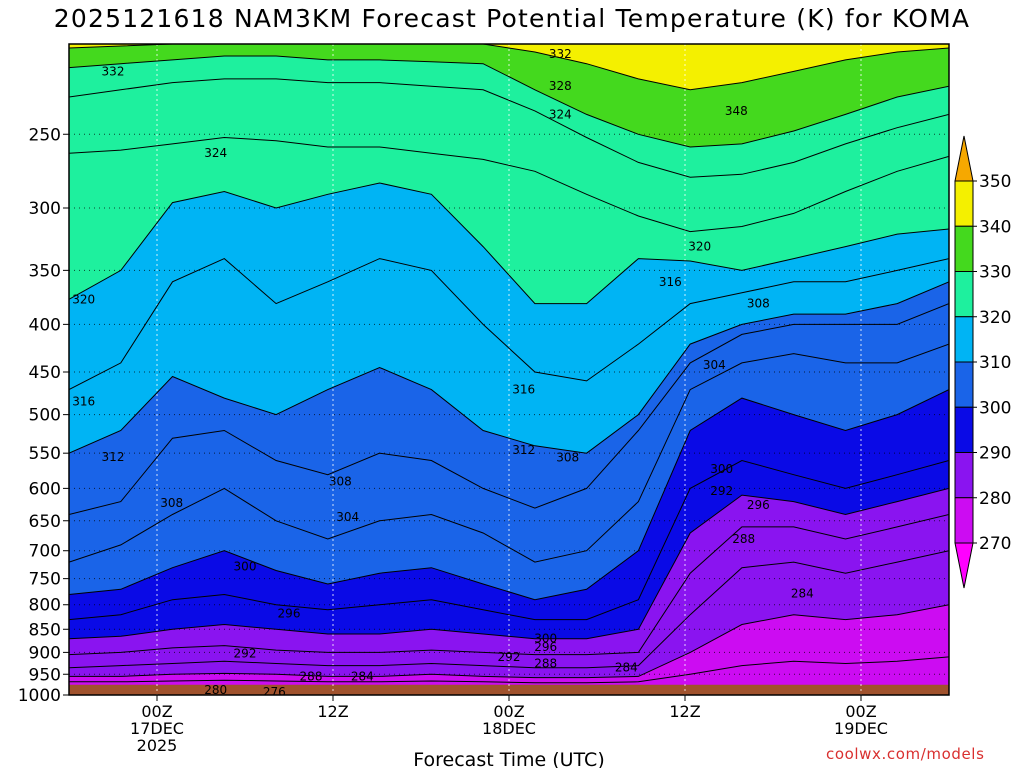 This screenshot has height=768, width=1024. What do you see at coordinates (45, 606) in the screenshot?
I see `y-tick-label: 800` at bounding box center [45, 606].